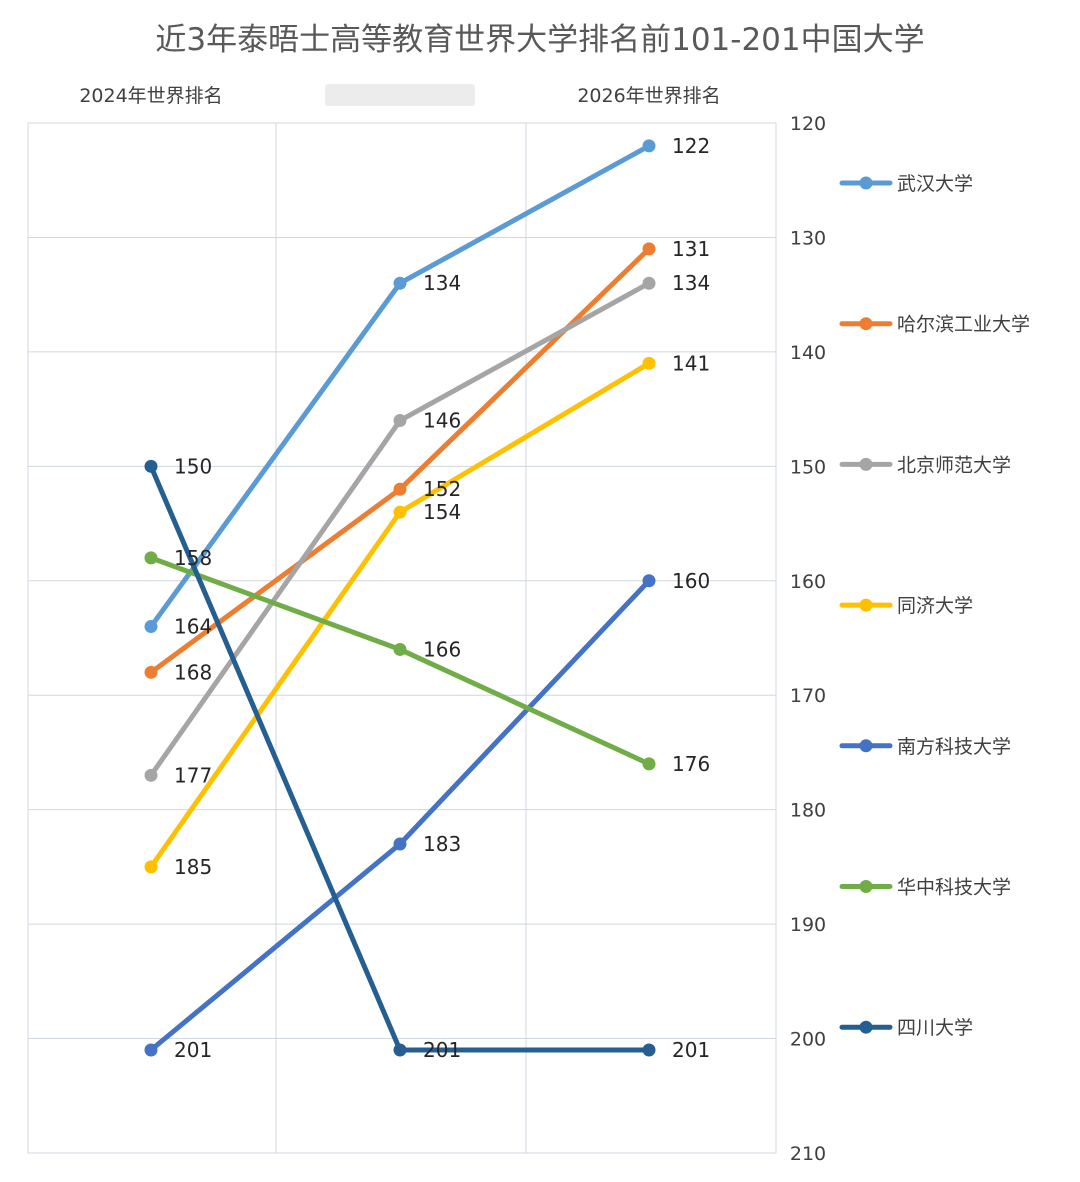  Describe the element at coordinates (539, 40) in the screenshot. I see `chart-title: 近3年泰晤士高等教育世界大学排名前101-201中国大学` at that location.